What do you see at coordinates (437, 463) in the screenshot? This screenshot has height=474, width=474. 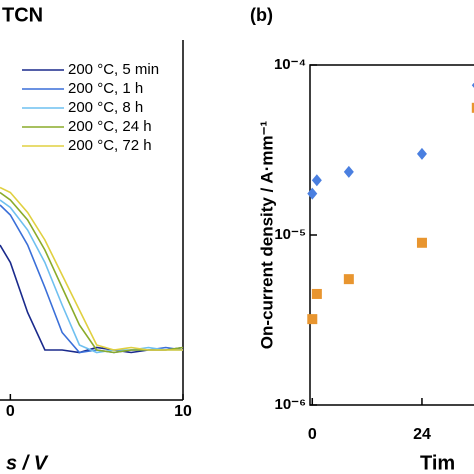 I see `panel-b-x-label: Tim` at bounding box center [437, 463].